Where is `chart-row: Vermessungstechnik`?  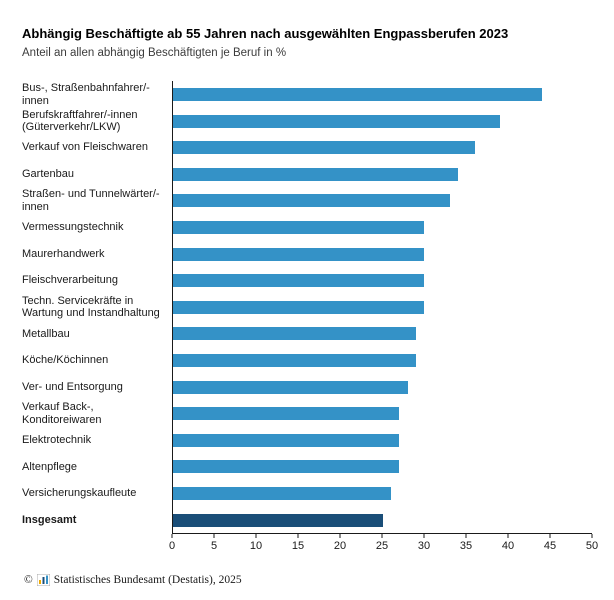 chart-row: Vermessungstechnik is located at coordinates (307, 227).